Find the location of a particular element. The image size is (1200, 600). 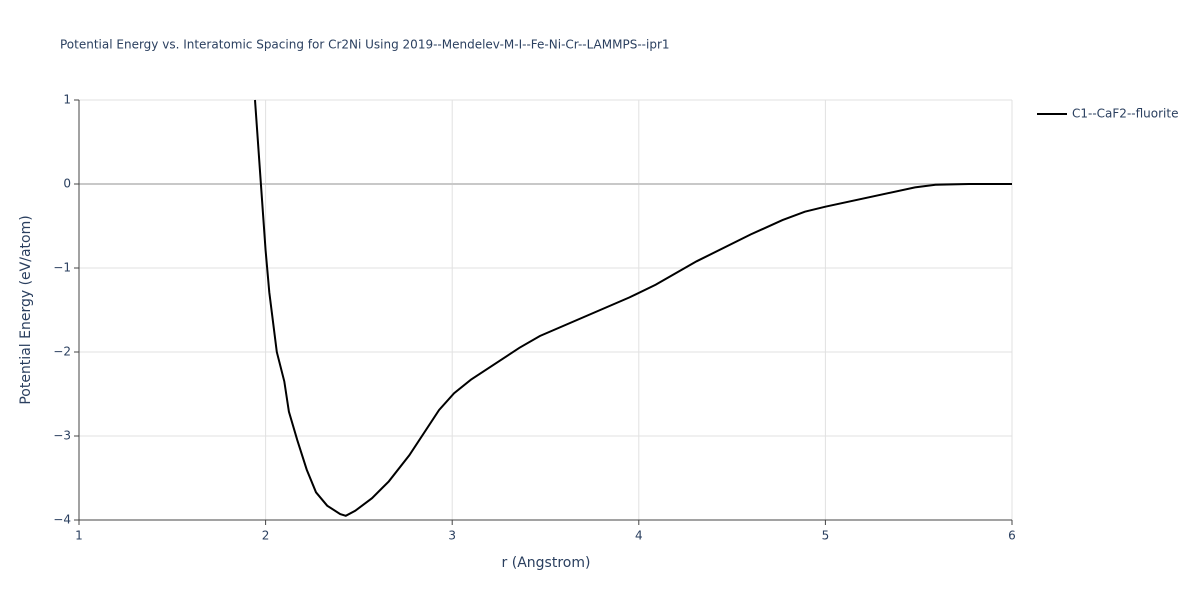

x-tick-label: 5 is located at coordinates (826, 536).